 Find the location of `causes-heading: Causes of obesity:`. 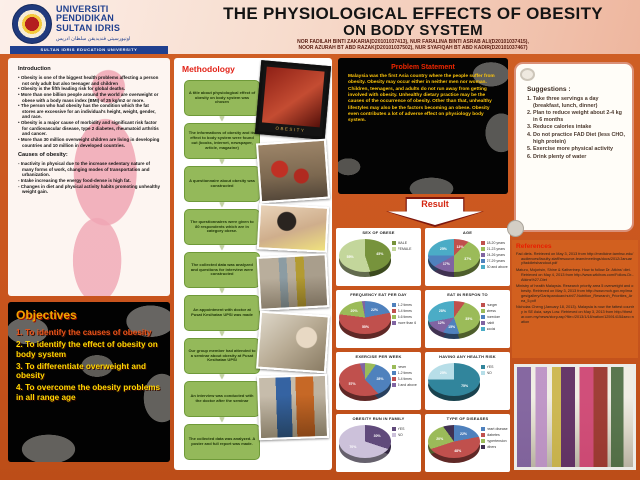

causes-heading: Causes of obesity: is located at coordinates (43, 155).